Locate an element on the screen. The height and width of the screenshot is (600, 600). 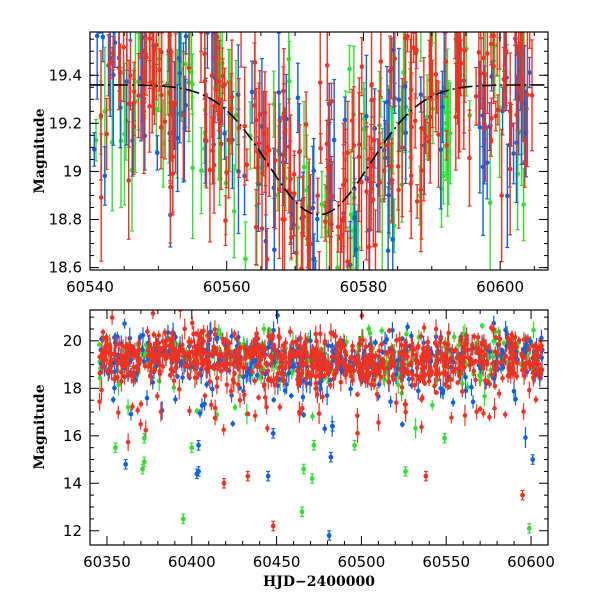
x-tick-label: 60600 is located at coordinates (500, 287).